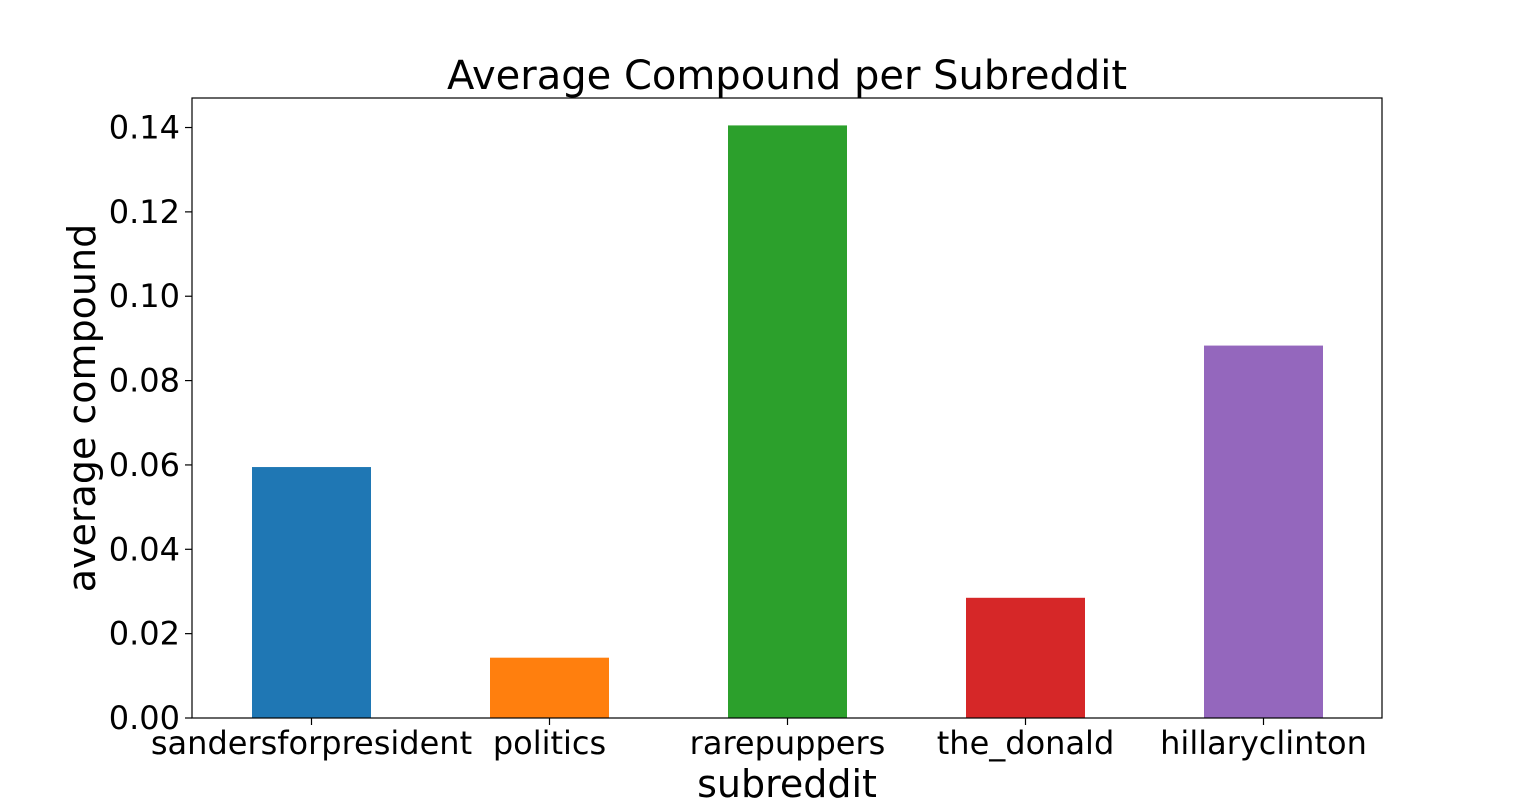  What do you see at coordinates (1263, 743) in the screenshot?
I see `x-tick-label: hillaryclinton` at bounding box center [1263, 743].